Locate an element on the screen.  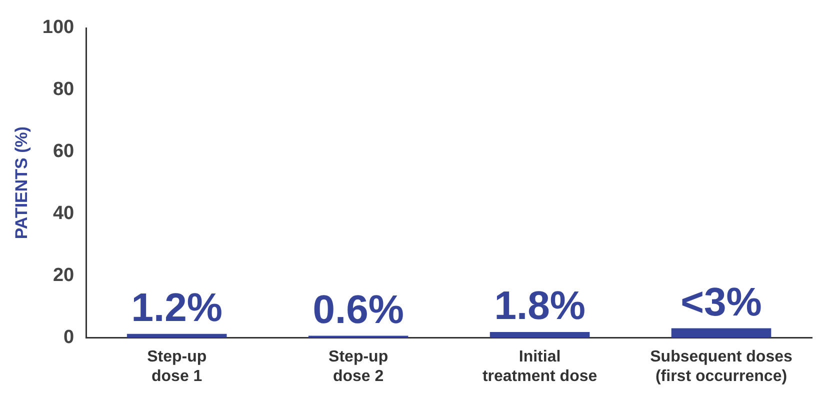
y-tick-label: 20 is located at coordinates (63, 275).